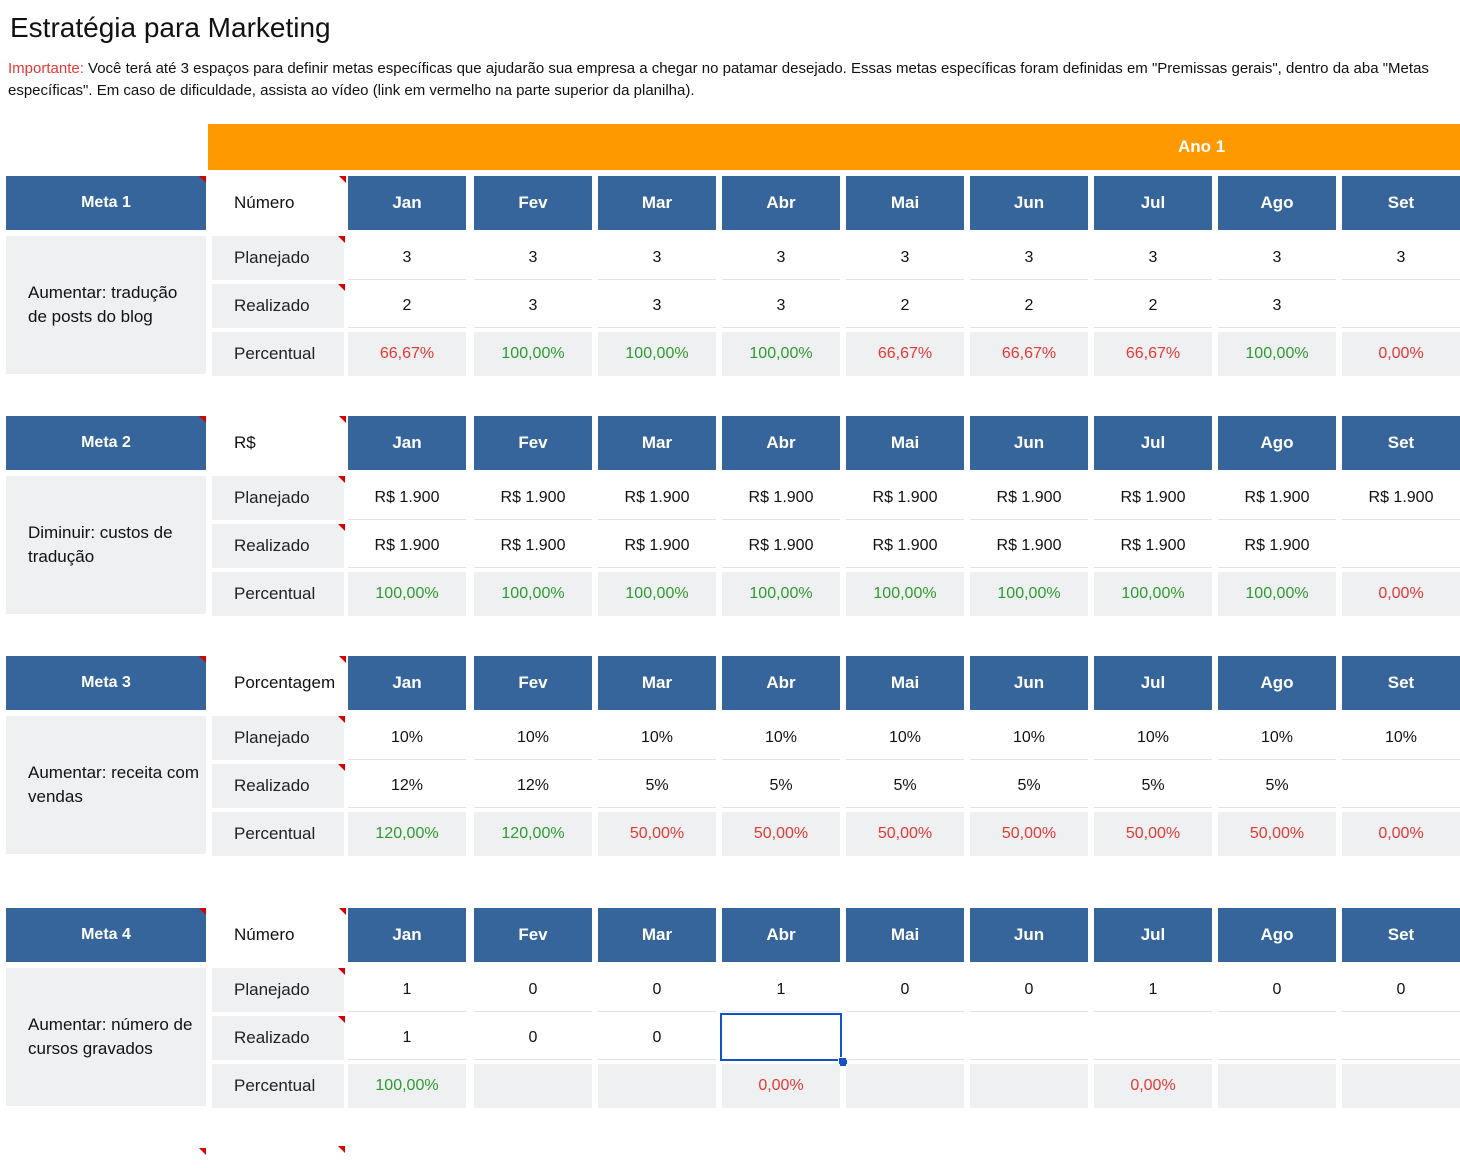 The height and width of the screenshot is (1168, 1460). Describe the element at coordinates (278, 594) in the screenshot. I see `row-label-percent: Percentual` at that location.